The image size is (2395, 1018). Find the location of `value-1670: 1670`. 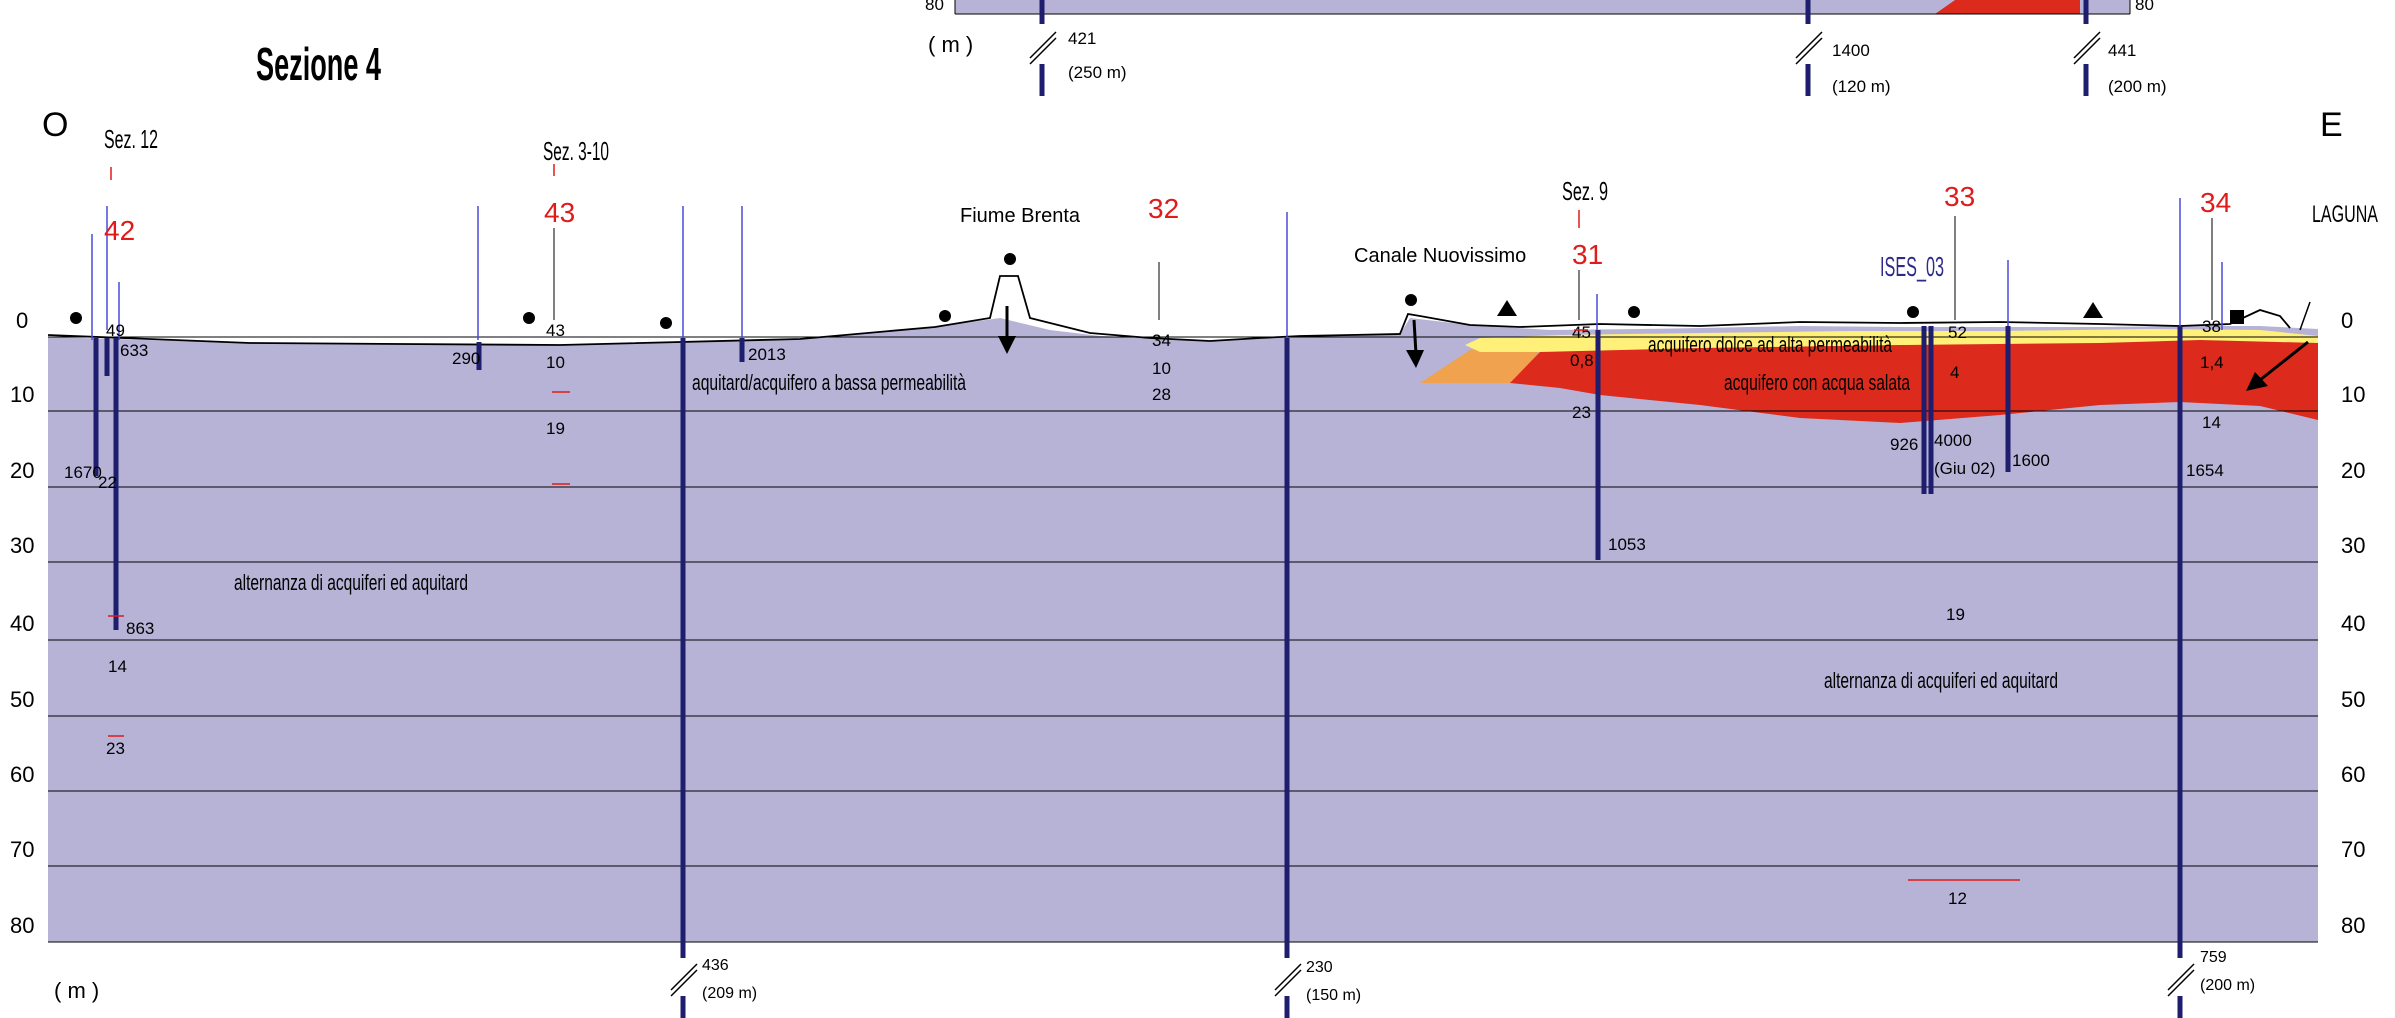

value-1670: 1670 is located at coordinates (83, 472).